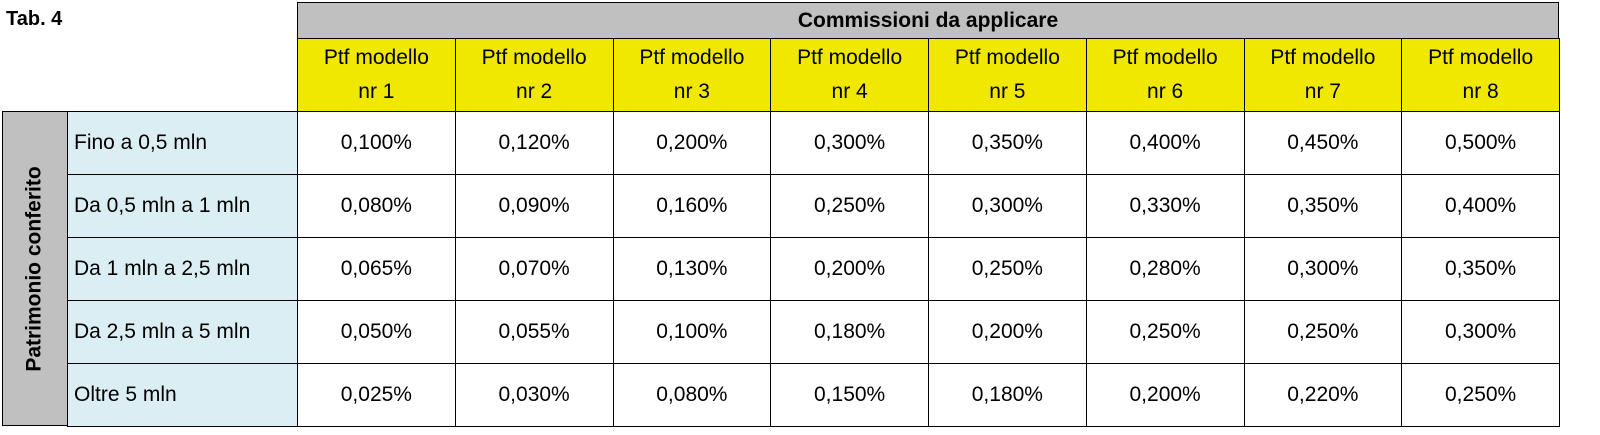 This screenshot has width=1600, height=435. I want to click on value-cell: 0,150%, so click(849, 395).